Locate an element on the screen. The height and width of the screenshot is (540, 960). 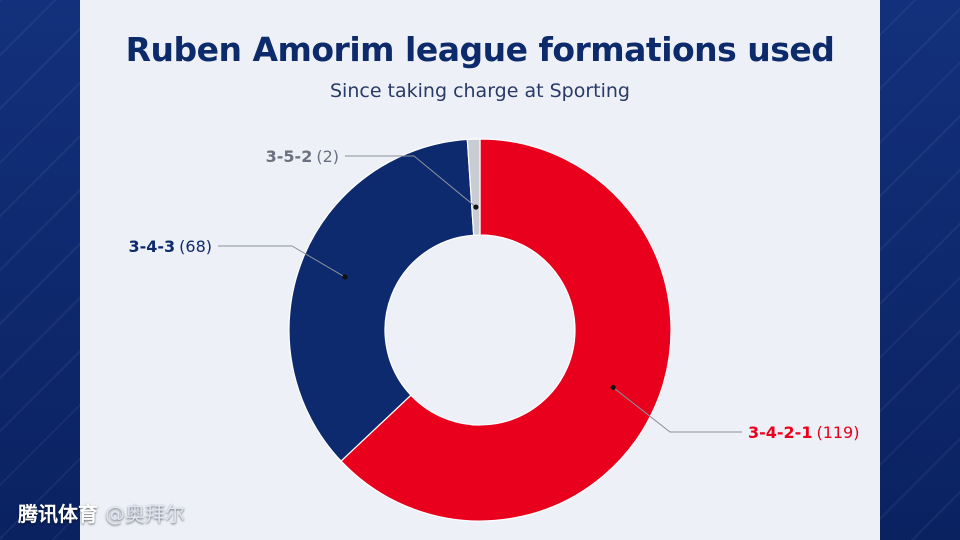
watermark: 腾讯体育 @奥拜尔 is located at coordinates (101, 512).